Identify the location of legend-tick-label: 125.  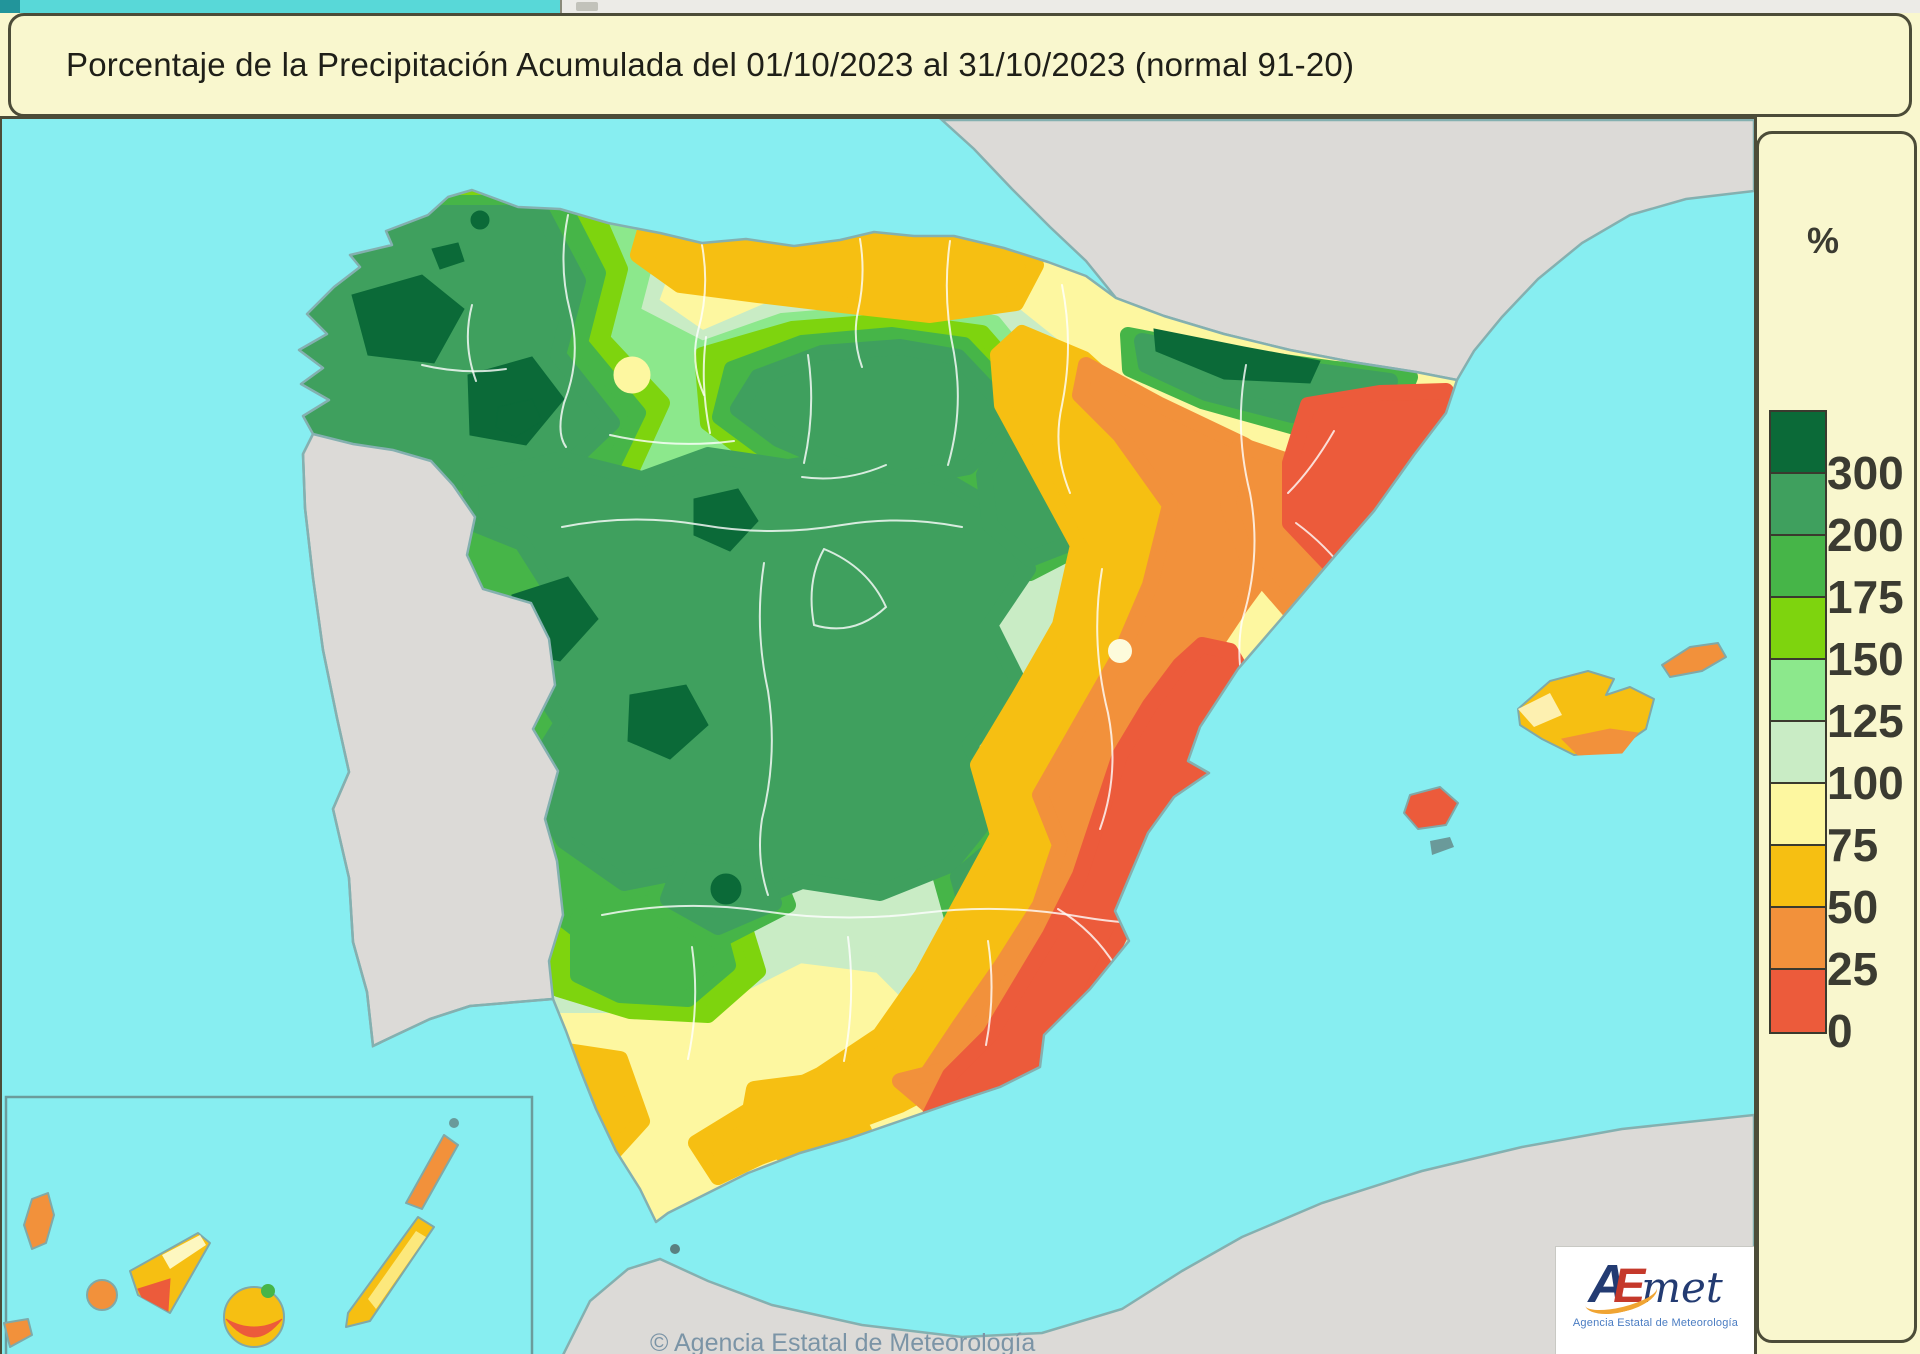
(1865, 721).